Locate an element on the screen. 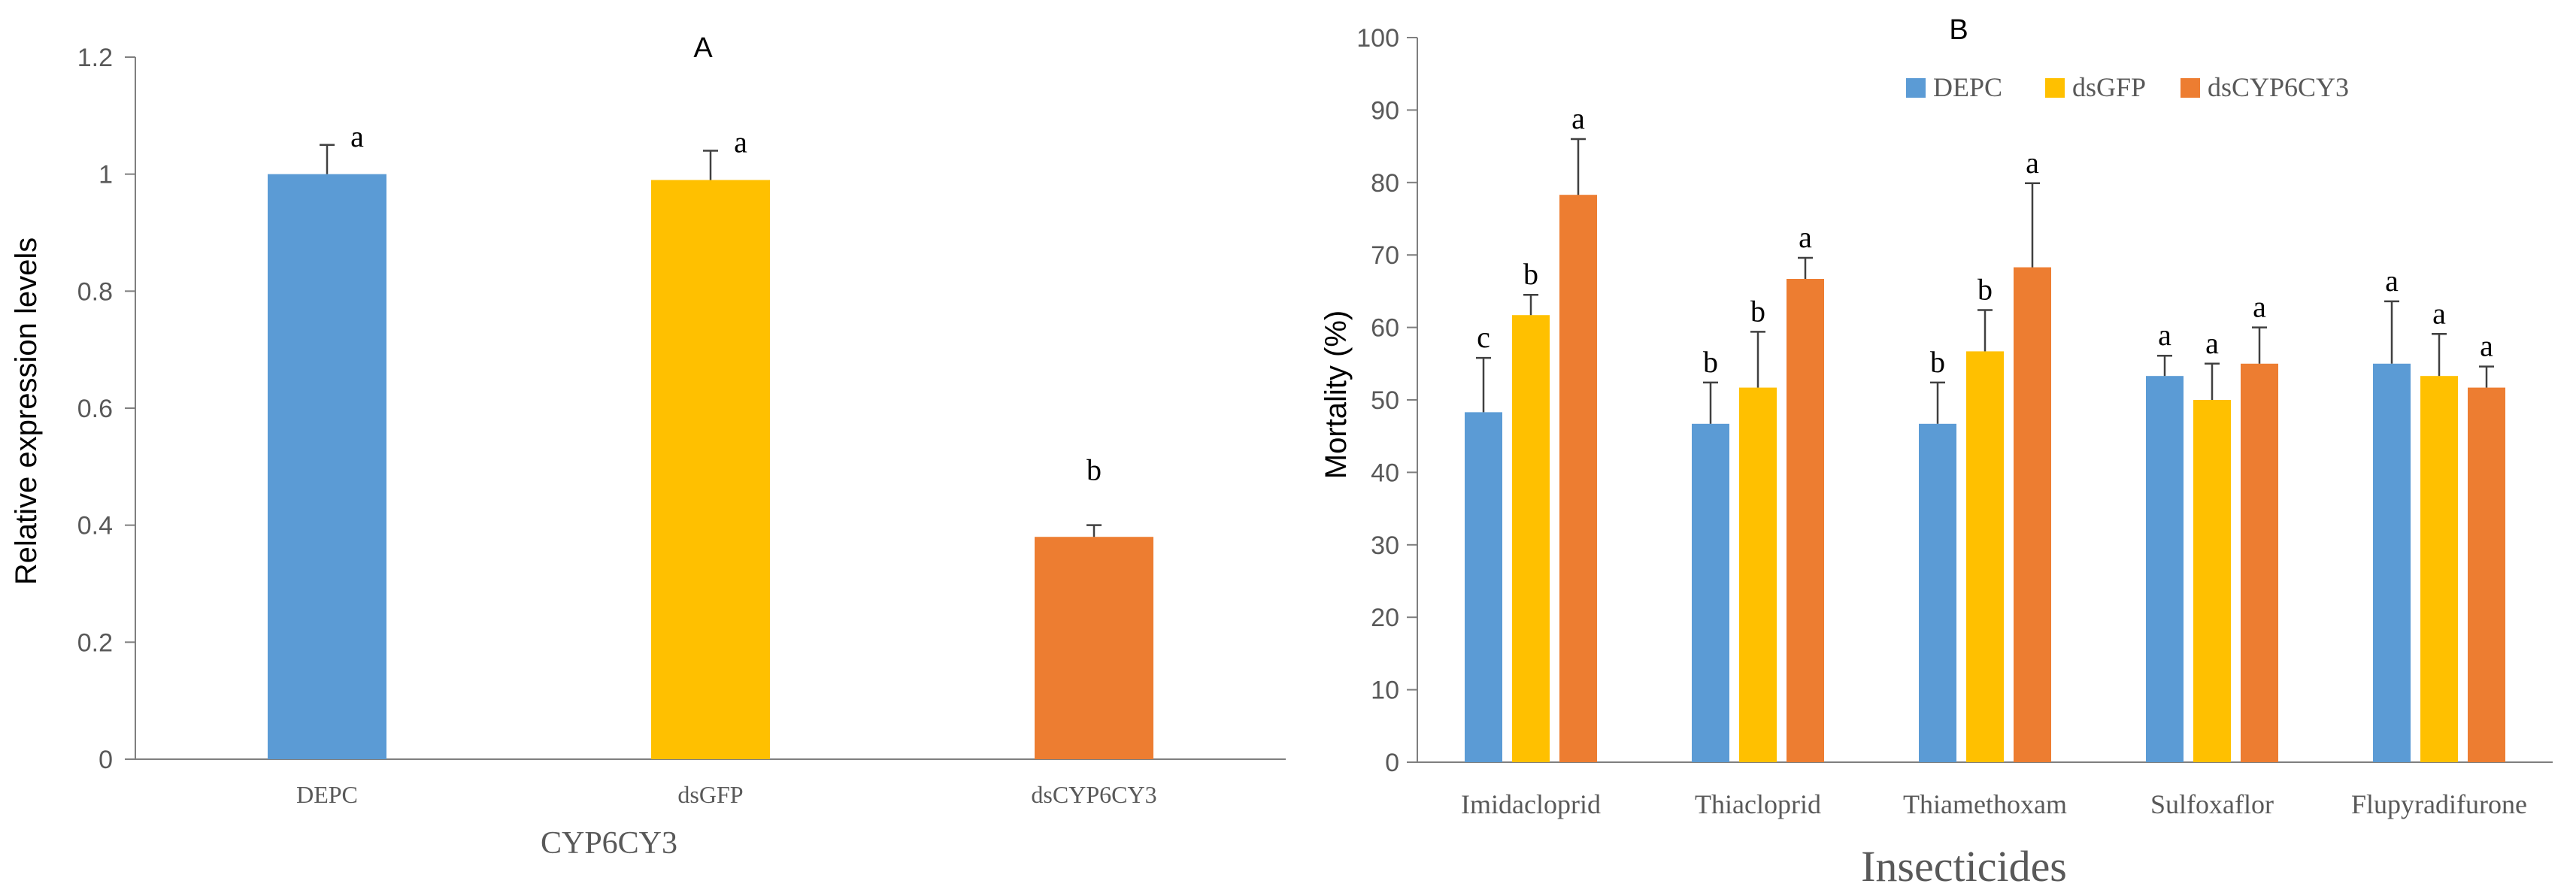 This screenshot has width=2576, height=896. y-tick-label: 50 is located at coordinates (1385, 400).